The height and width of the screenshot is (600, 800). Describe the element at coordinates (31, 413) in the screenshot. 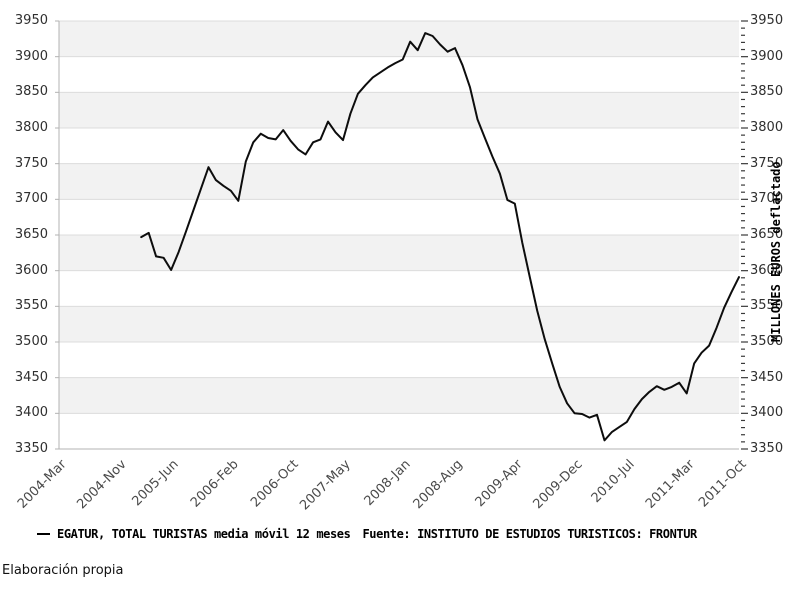

I see `y-axis-tick-label-left: 3400` at that location.